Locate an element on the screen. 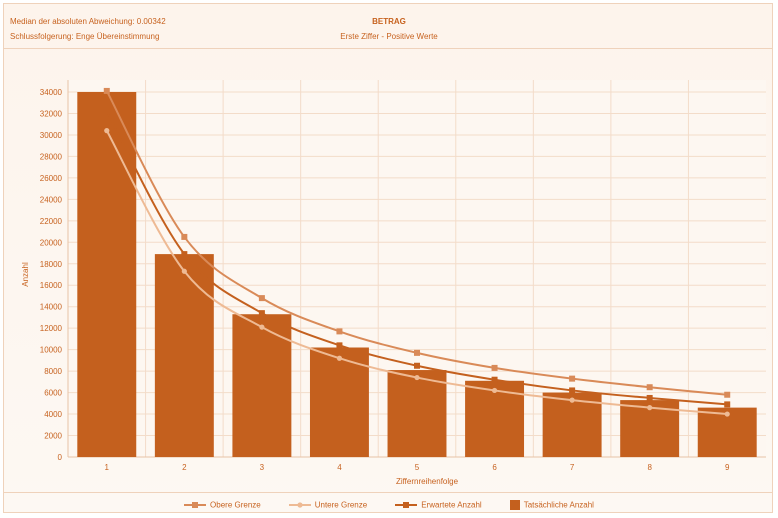 Image resolution: width=778 pixels, height=518 pixels. x-axis-title: Ziffernreihenfolge is located at coordinates (427, 481).